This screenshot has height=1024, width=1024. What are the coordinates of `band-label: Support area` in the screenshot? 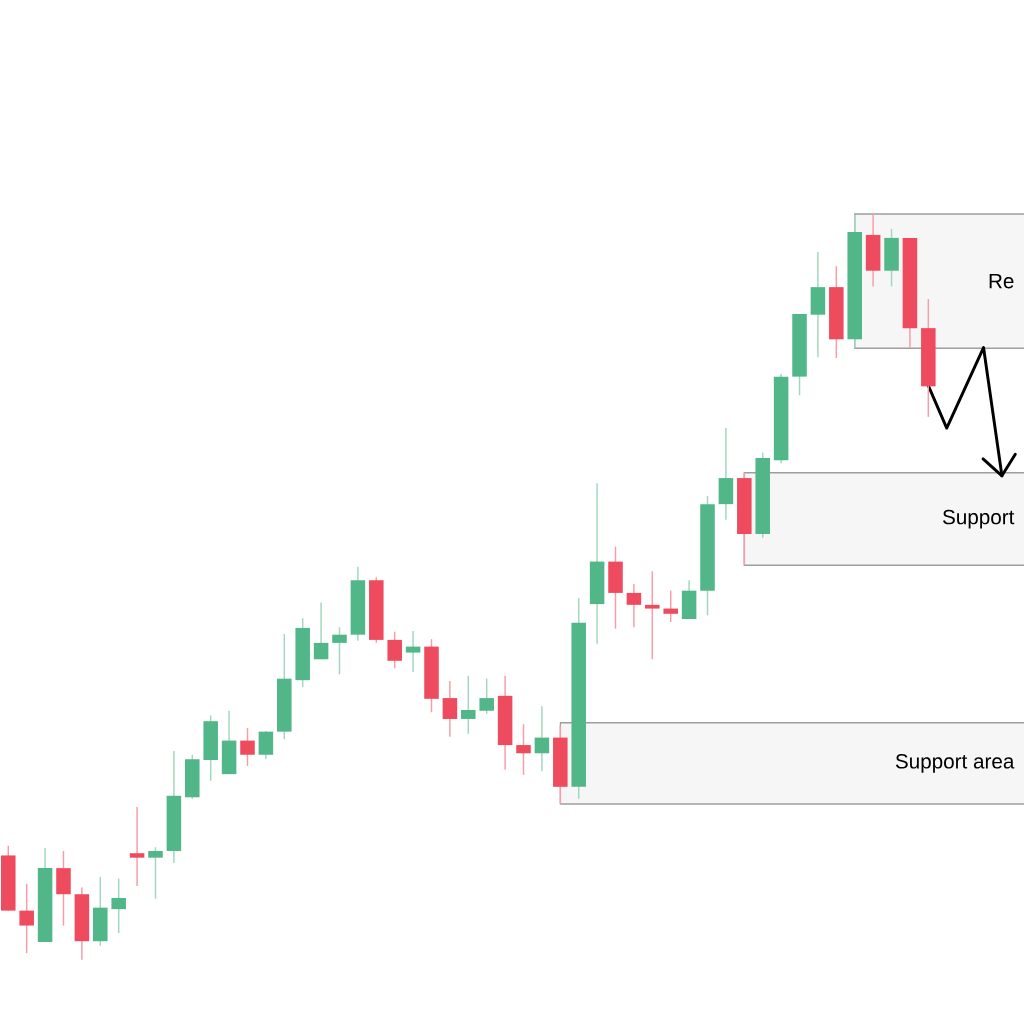 It's located at (955, 763).